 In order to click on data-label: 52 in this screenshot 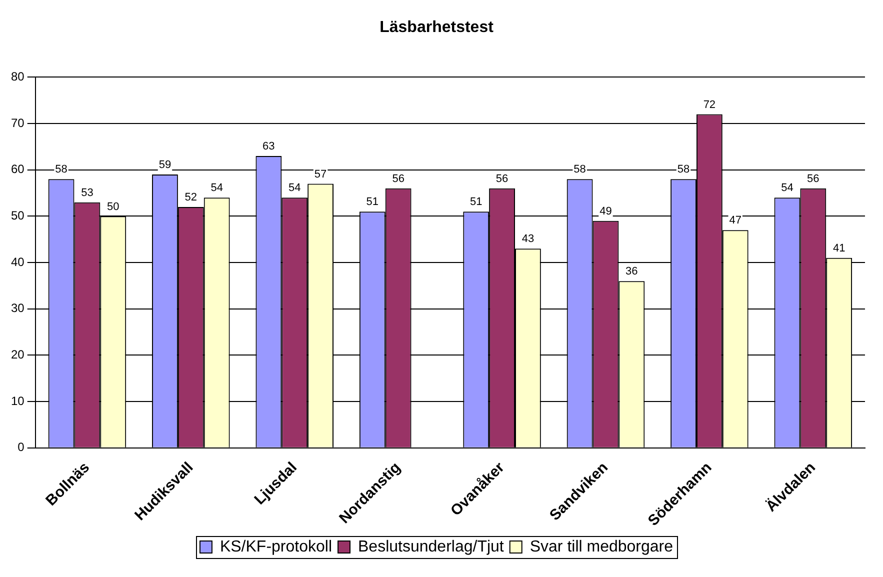, I will do `click(191, 197)`.